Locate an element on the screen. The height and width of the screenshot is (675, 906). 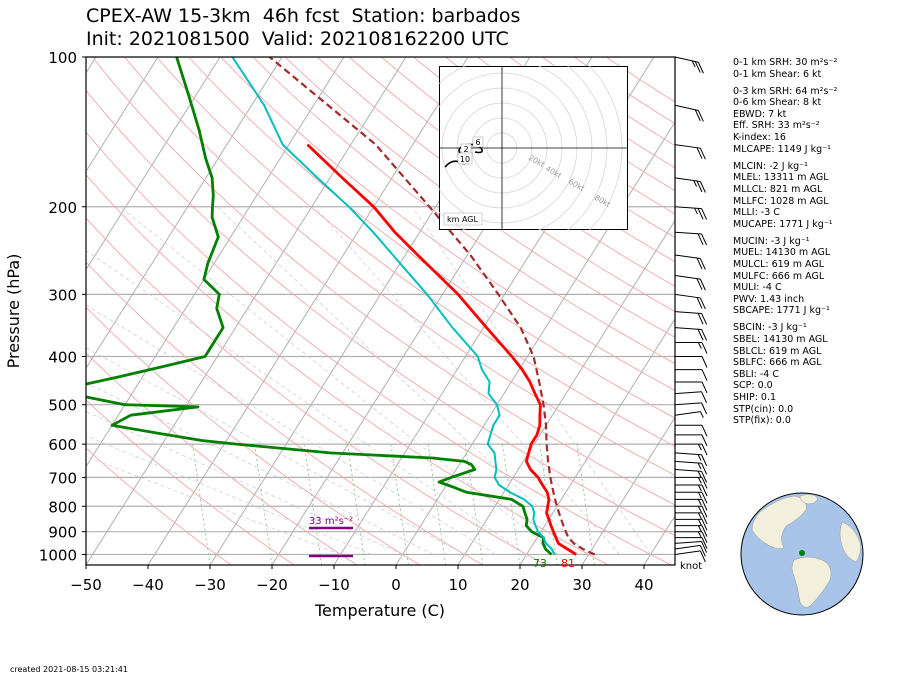
param-line: SHIP: 0.1 is located at coordinates (755, 398).